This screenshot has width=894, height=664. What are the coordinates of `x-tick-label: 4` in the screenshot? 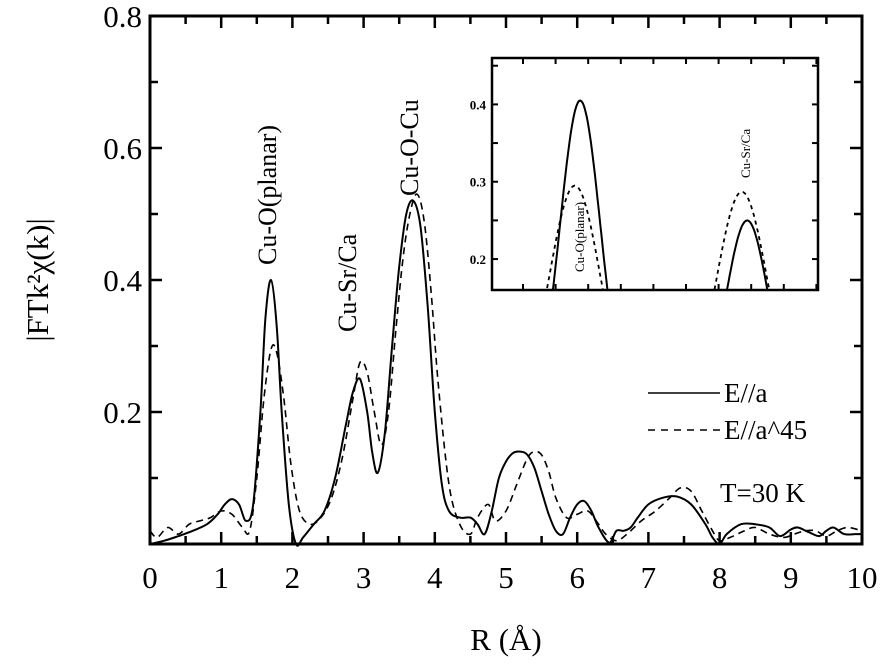 It's located at (435, 577).